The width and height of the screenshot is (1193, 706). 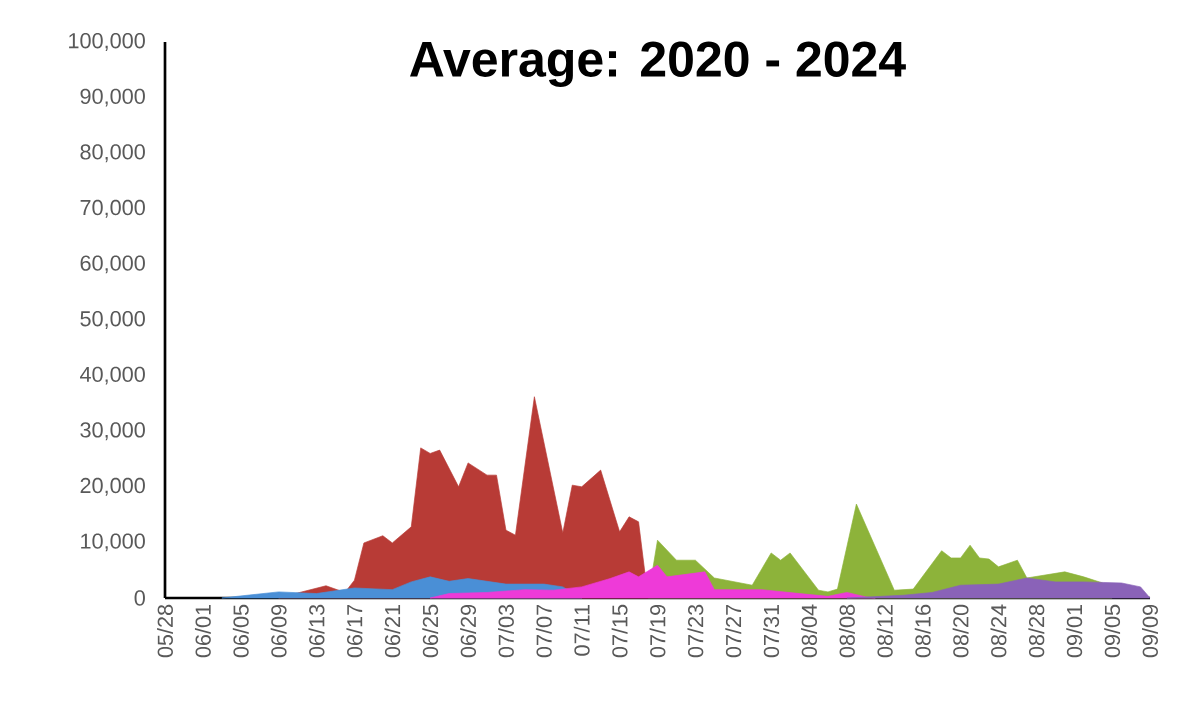 I want to click on x-tick-label: 08/28, so click(x=1036, y=631).